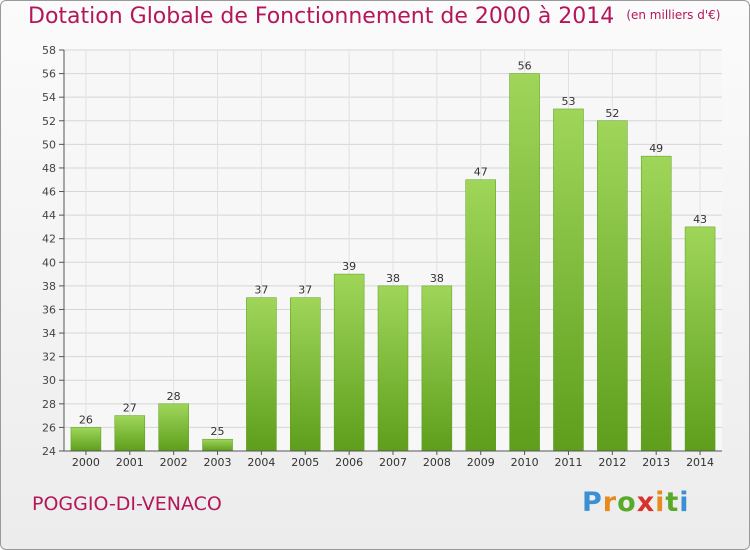 This screenshot has height=550, width=750. Describe the element at coordinates (127, 504) in the screenshot. I see `commune-name: POGGIO-DI-VENACO` at that location.